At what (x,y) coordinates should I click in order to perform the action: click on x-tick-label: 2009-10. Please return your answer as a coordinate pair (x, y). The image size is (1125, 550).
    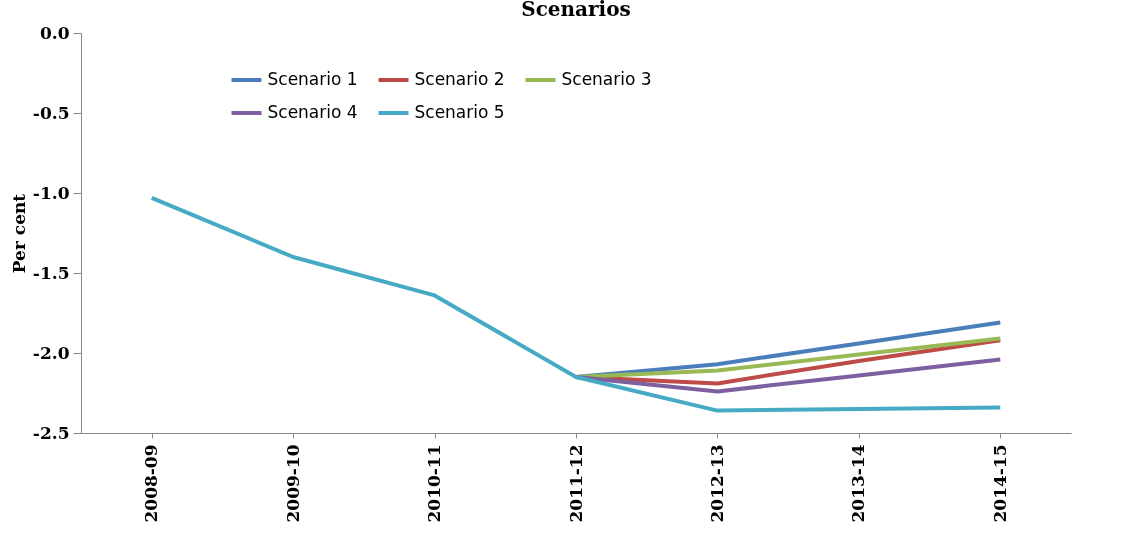
    Looking at the image, I should click on (292, 483).